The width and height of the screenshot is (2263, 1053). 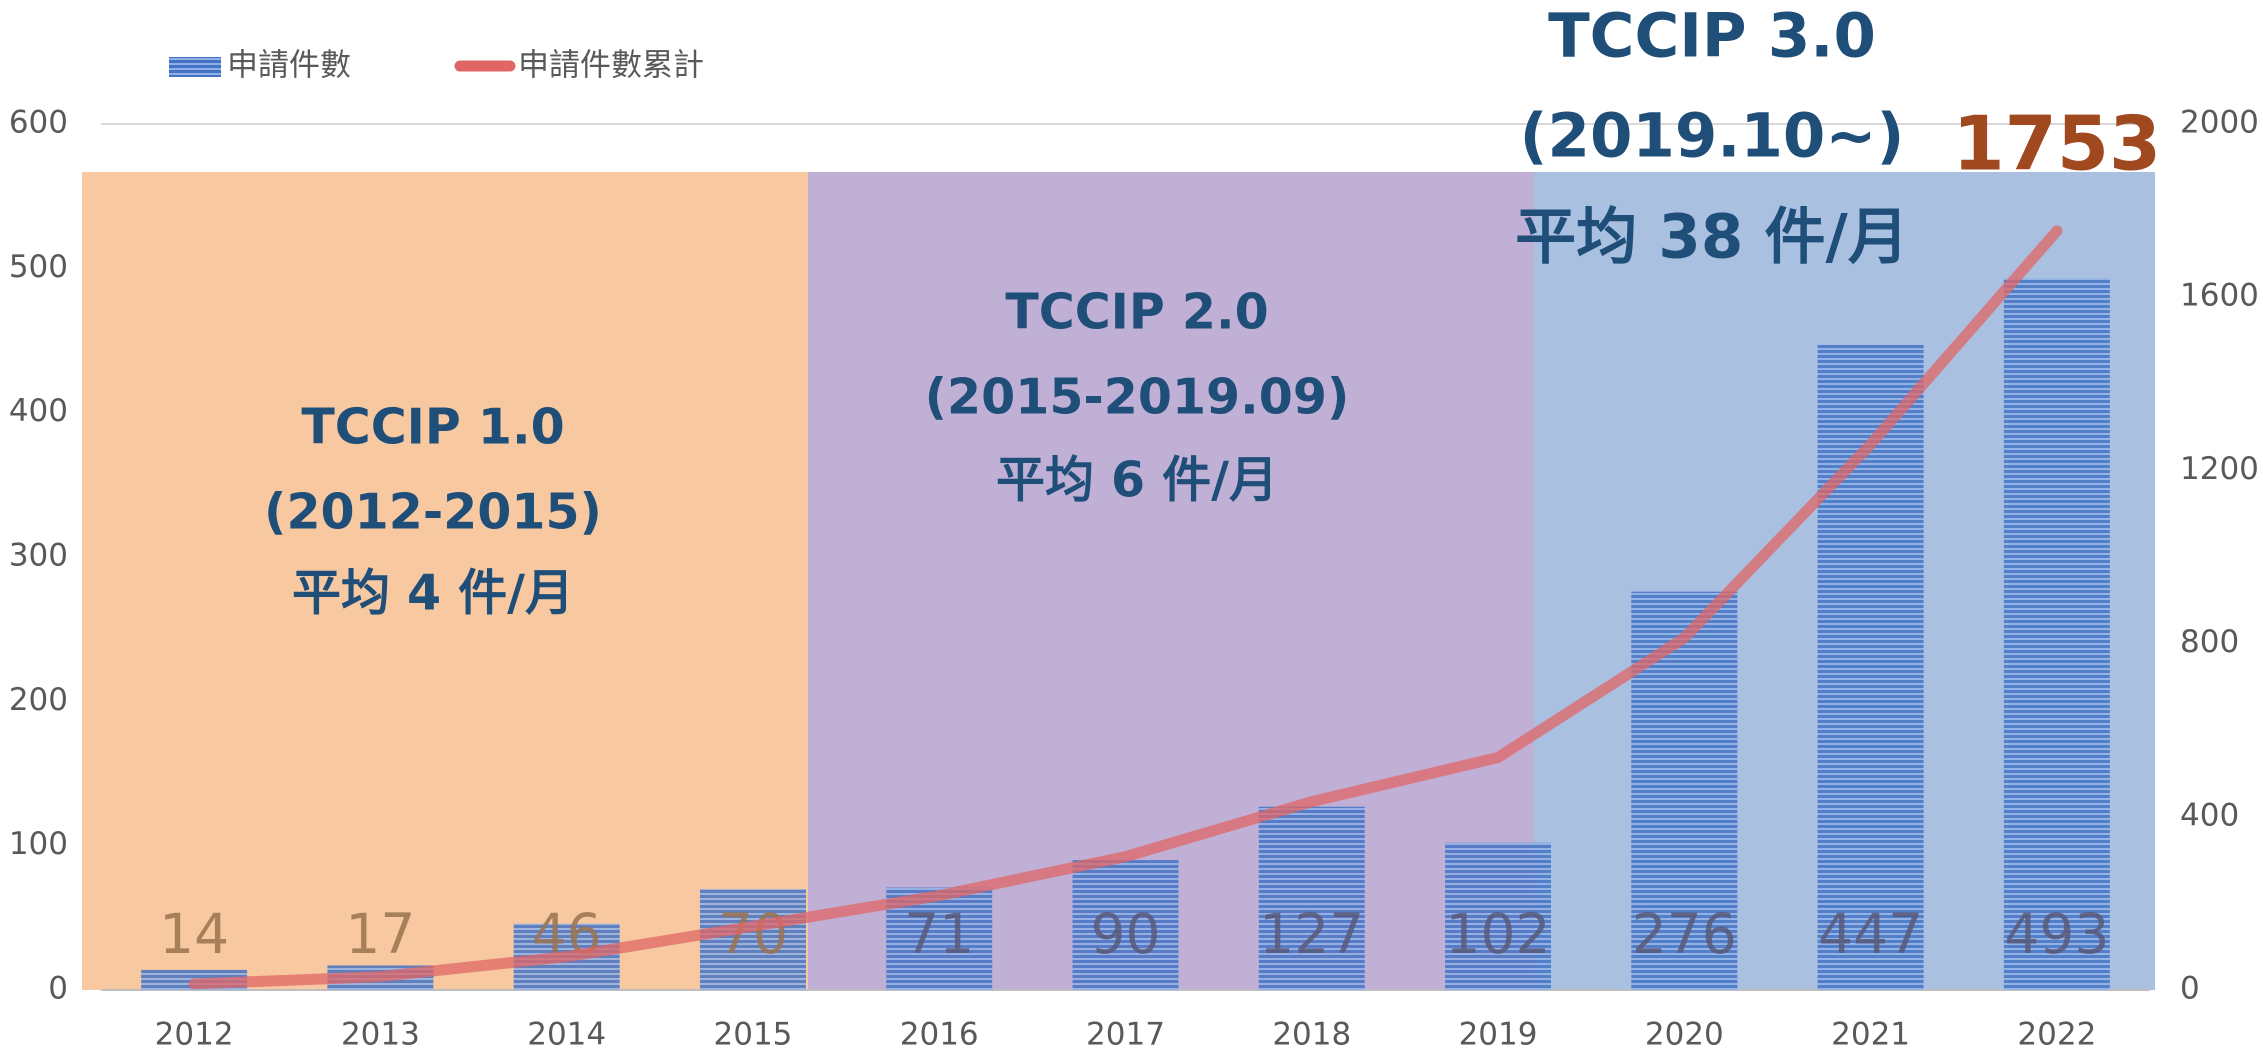 I want to click on legend-label: 申請件數, so click(x=289, y=66).